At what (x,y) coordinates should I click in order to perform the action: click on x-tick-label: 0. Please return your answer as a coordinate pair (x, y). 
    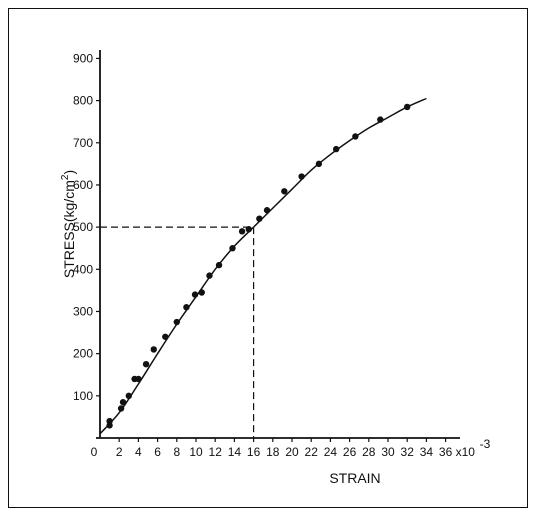
    Looking at the image, I should click on (94, 452).